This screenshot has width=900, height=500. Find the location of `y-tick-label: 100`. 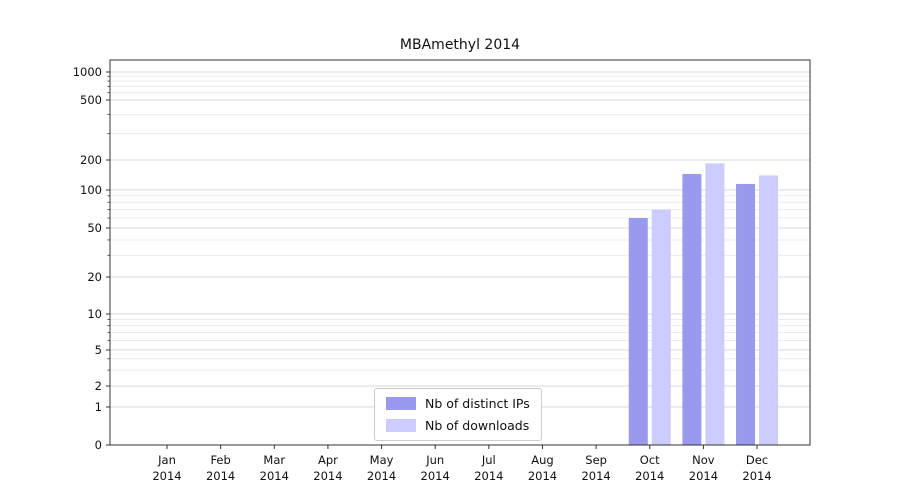

y-tick-label: 100 is located at coordinates (91, 190).